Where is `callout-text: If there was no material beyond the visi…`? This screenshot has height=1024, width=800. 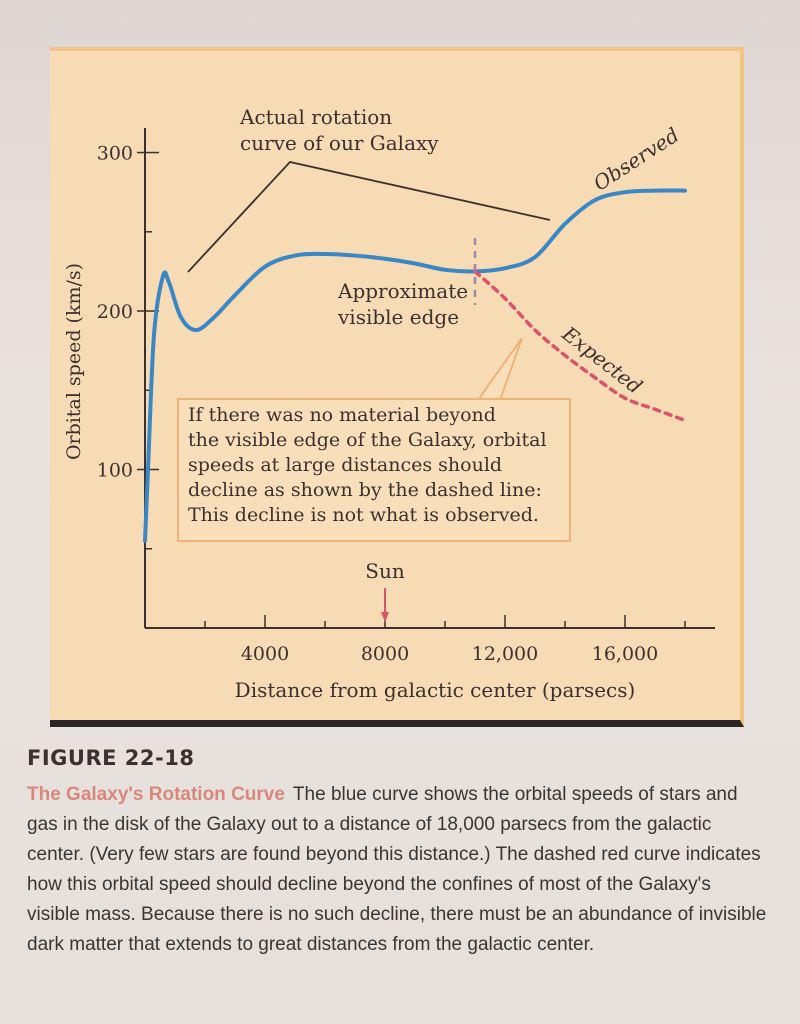 callout-text: If there was no material beyond the visi… is located at coordinates (367, 465).